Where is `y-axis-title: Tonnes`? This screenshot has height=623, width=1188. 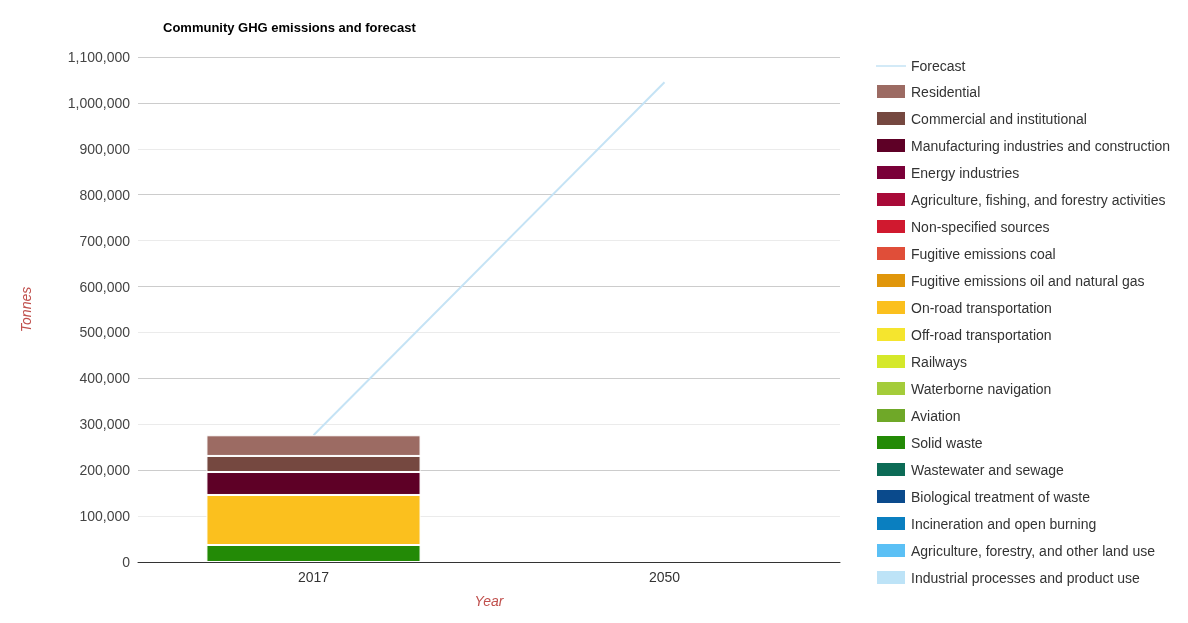
y-axis-title: Tonnes is located at coordinates (26, 309).